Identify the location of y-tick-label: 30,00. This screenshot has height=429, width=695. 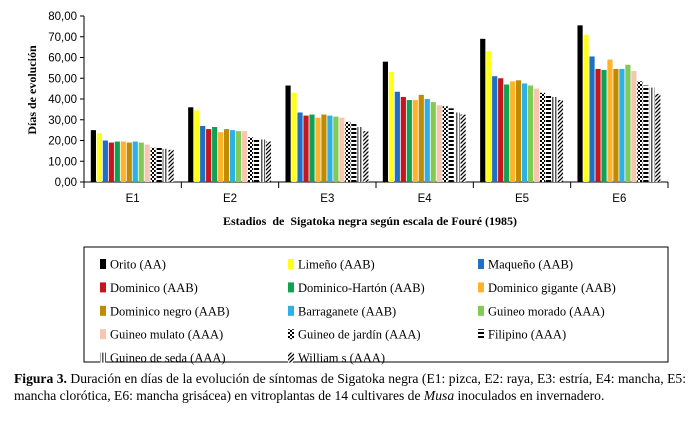
(62, 121).